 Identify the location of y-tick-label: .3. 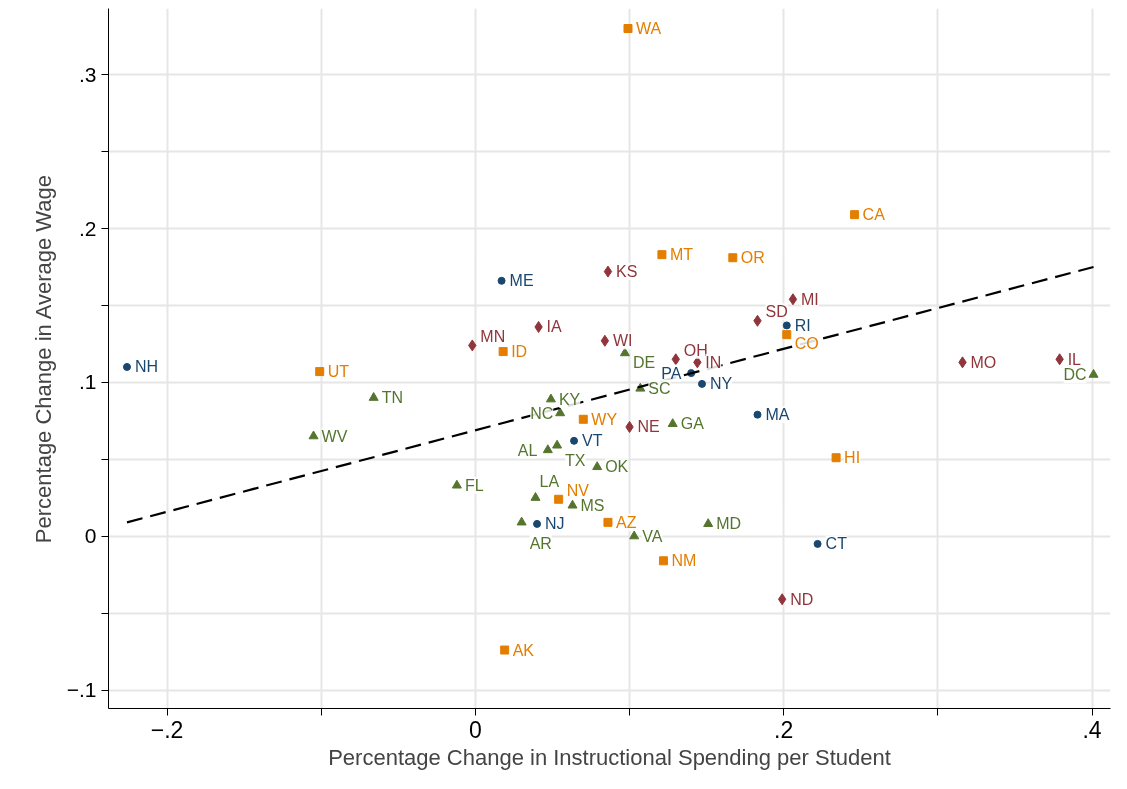
(87, 74).